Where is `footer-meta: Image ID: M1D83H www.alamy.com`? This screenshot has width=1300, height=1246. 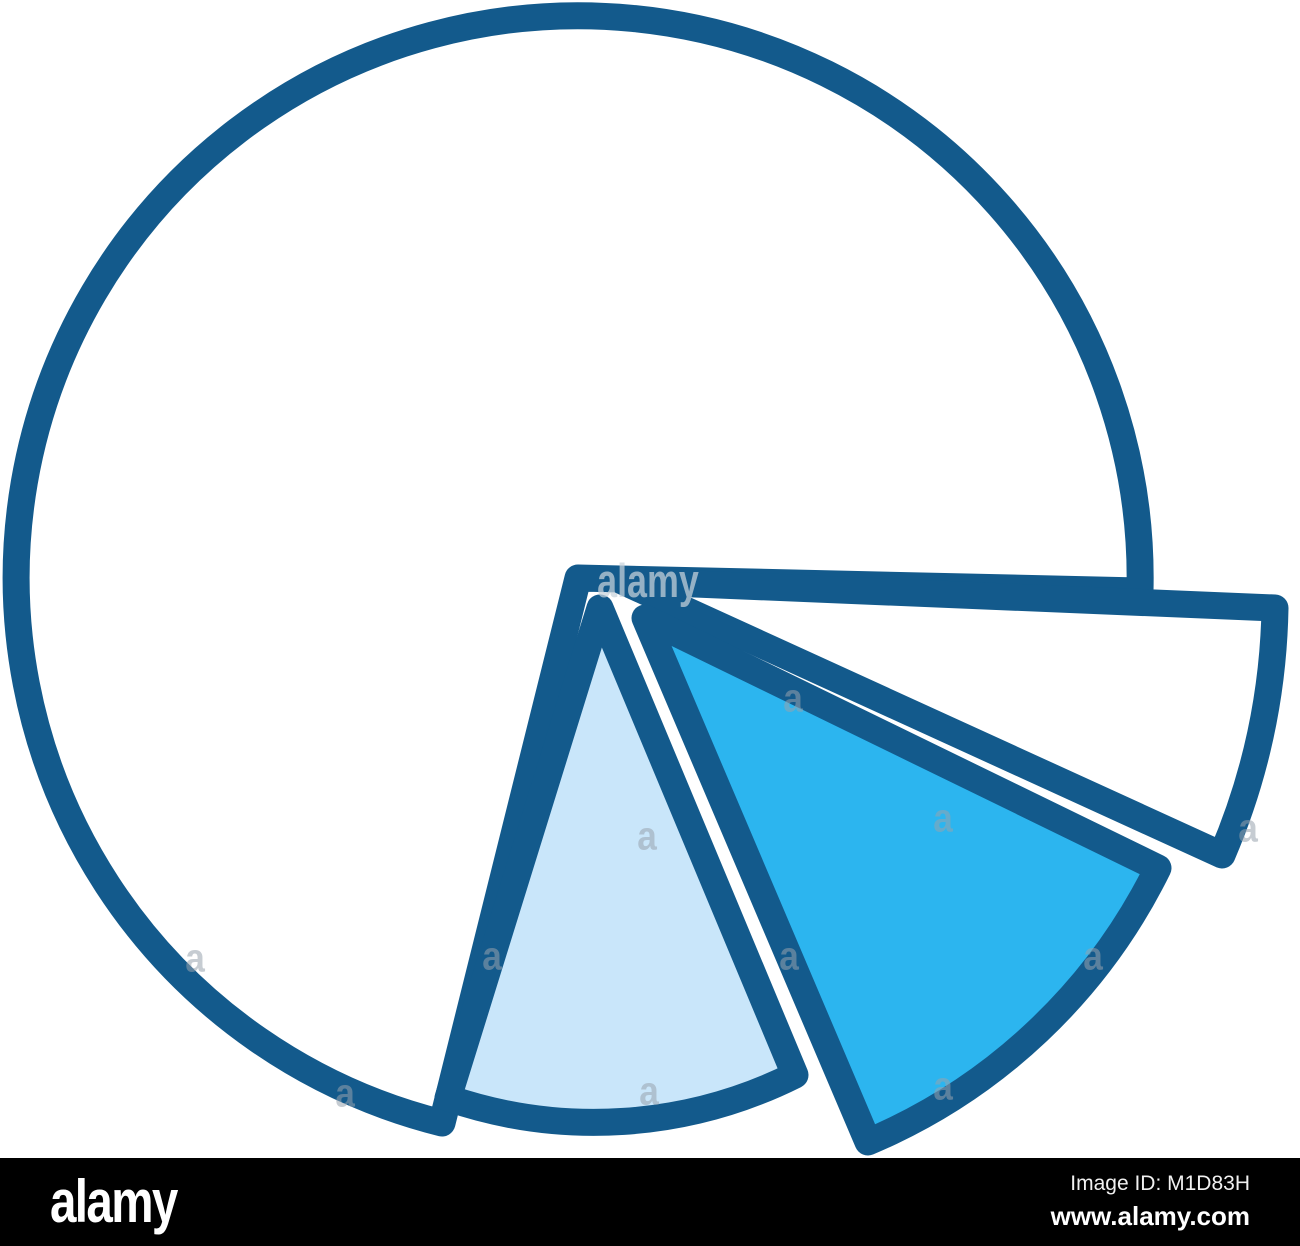
footer-meta: Image ID: M1D83H www.alamy.com is located at coordinates (1150, 1201).